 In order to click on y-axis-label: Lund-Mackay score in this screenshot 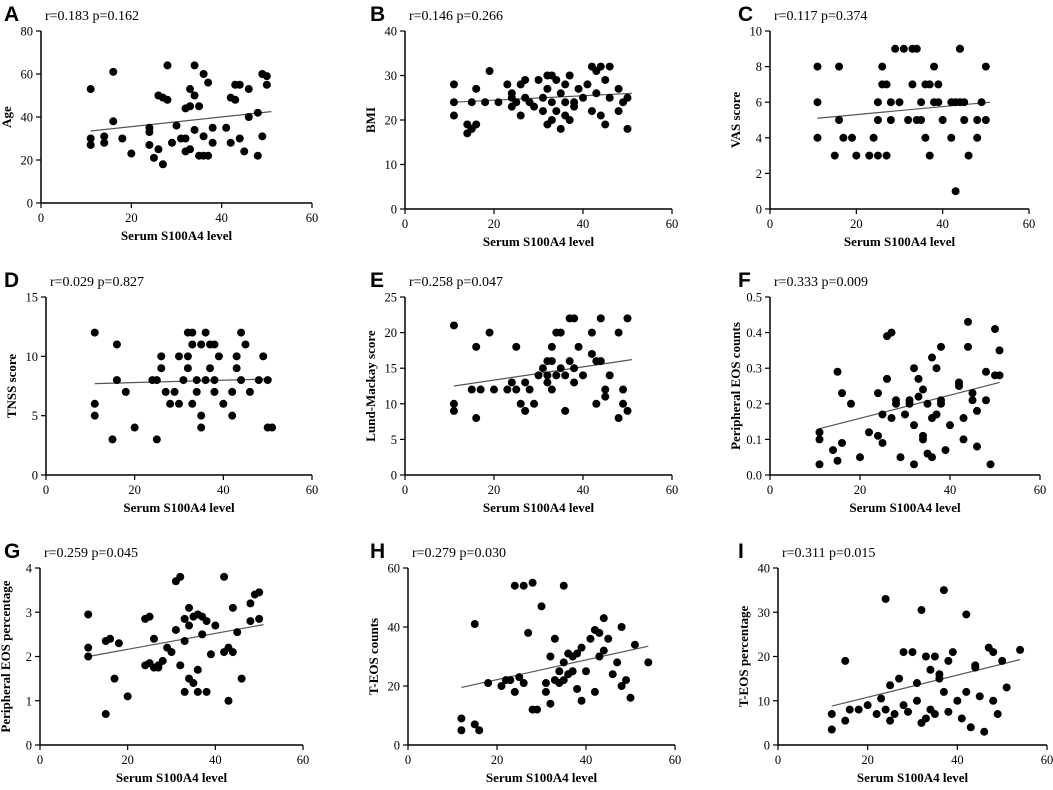, I will do `click(370, 386)`.